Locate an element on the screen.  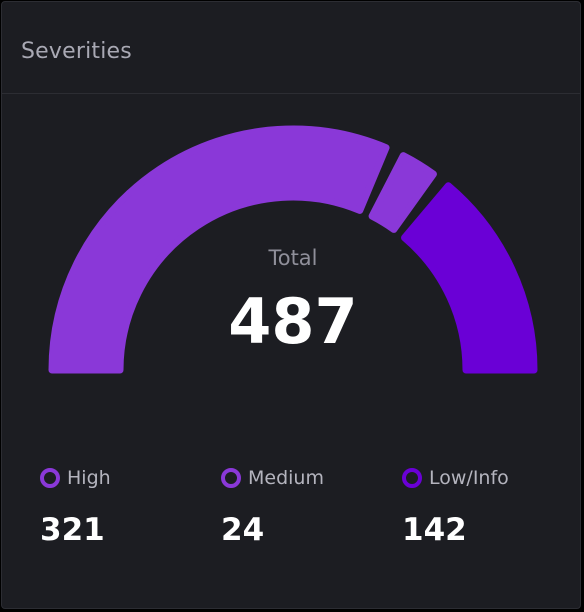
legend-label-high: High is located at coordinates (89, 478).